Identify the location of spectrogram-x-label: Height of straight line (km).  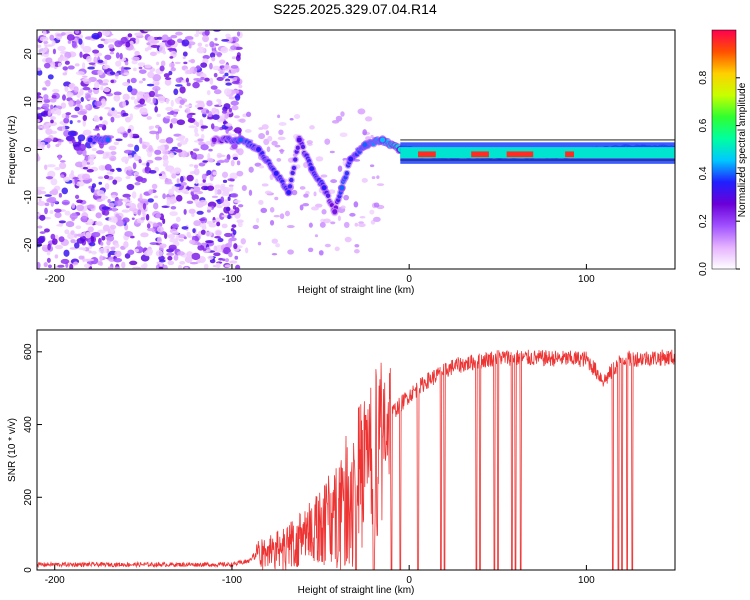
(356, 290).